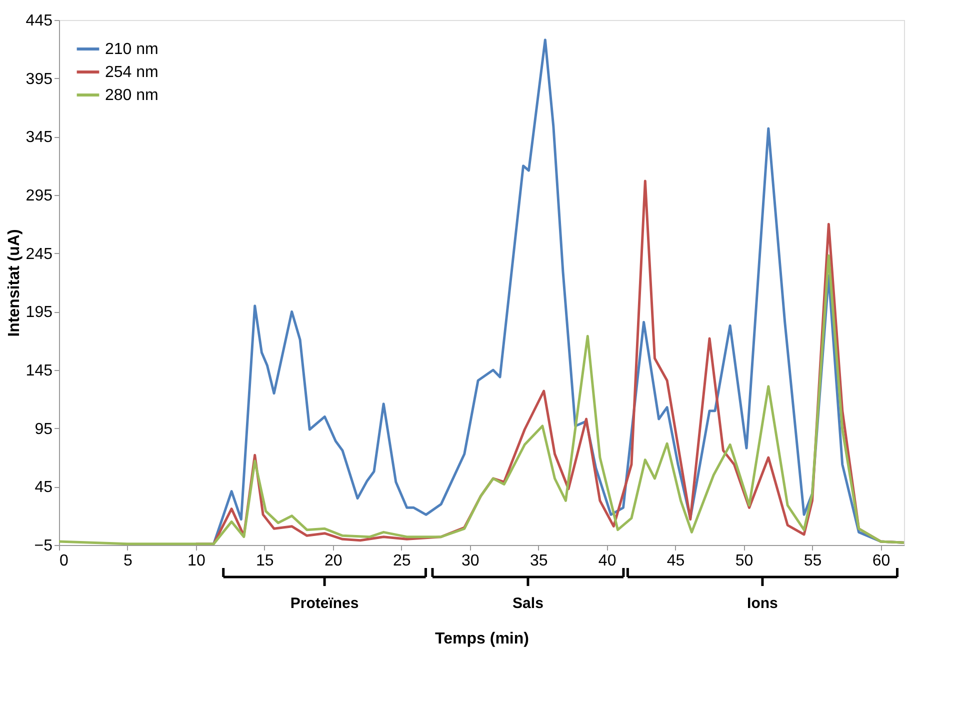  What do you see at coordinates (324, 603) in the screenshot?
I see `text: Proteïnes` at bounding box center [324, 603].